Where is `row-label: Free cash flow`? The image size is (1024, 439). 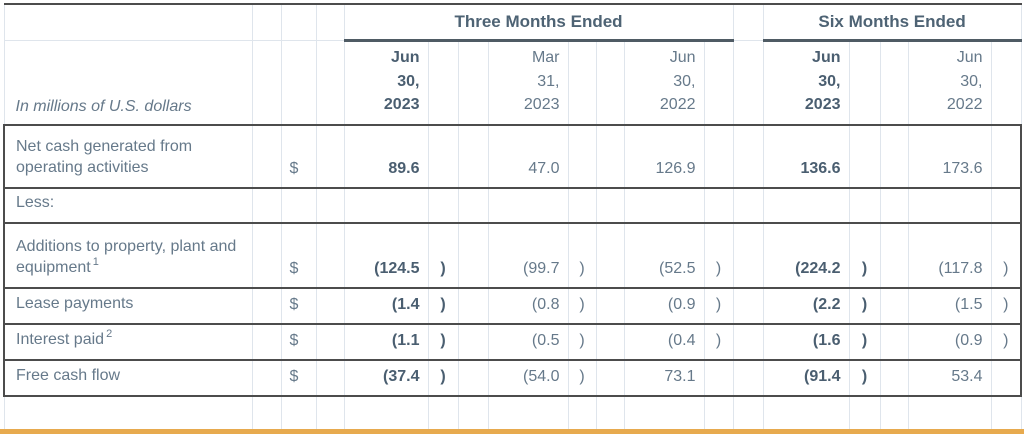 row-label: Free cash flow is located at coordinates (68, 375).